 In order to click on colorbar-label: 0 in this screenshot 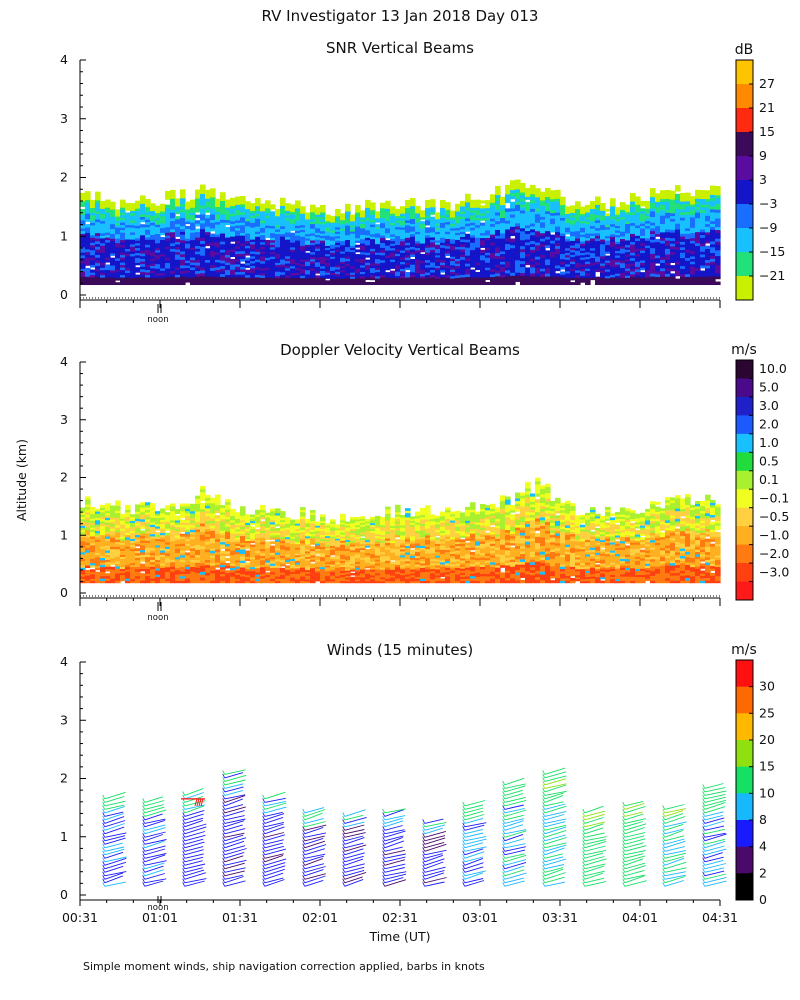, I will do `click(763, 899)`.